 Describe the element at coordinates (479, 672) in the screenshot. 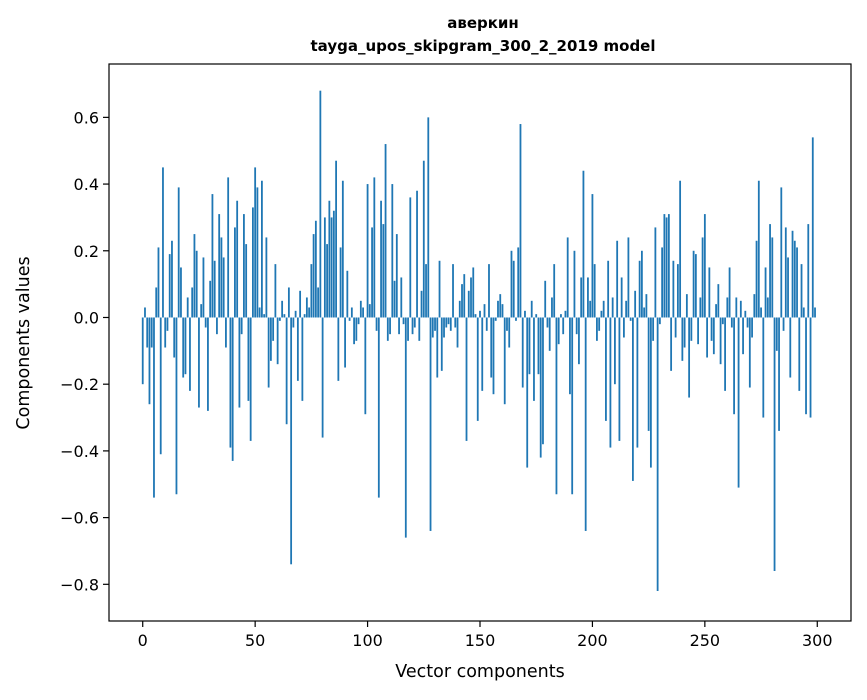

I see `x-axis-label: Vector components` at that location.